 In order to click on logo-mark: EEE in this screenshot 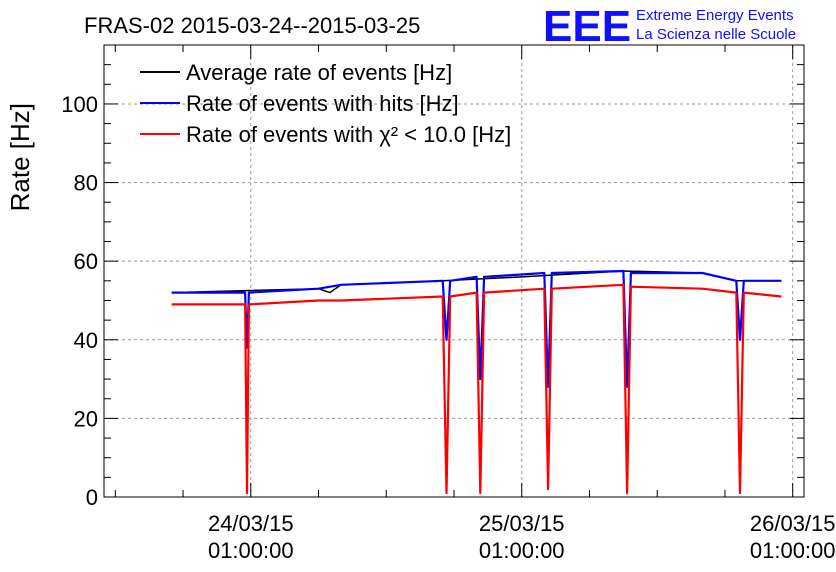, I will do `click(587, 26)`.